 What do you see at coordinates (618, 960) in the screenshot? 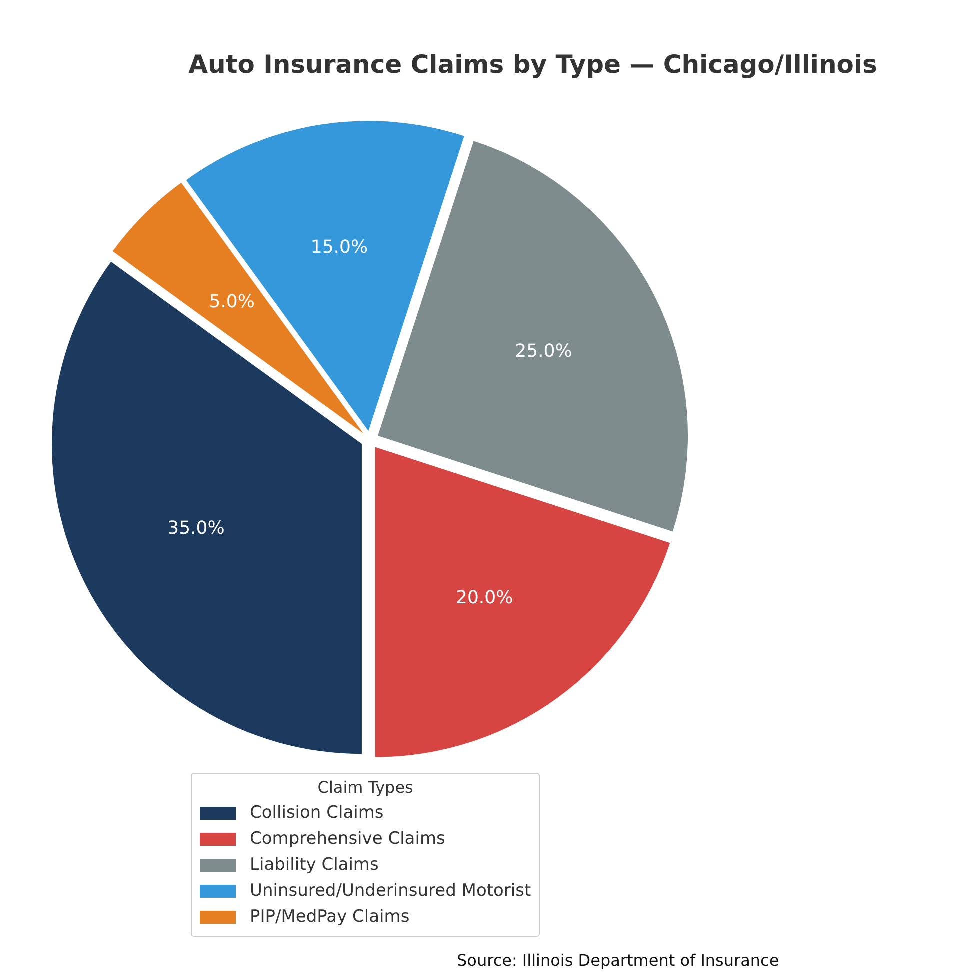
I see `source-note: Source: Illinois Department of Insurance` at bounding box center [618, 960].